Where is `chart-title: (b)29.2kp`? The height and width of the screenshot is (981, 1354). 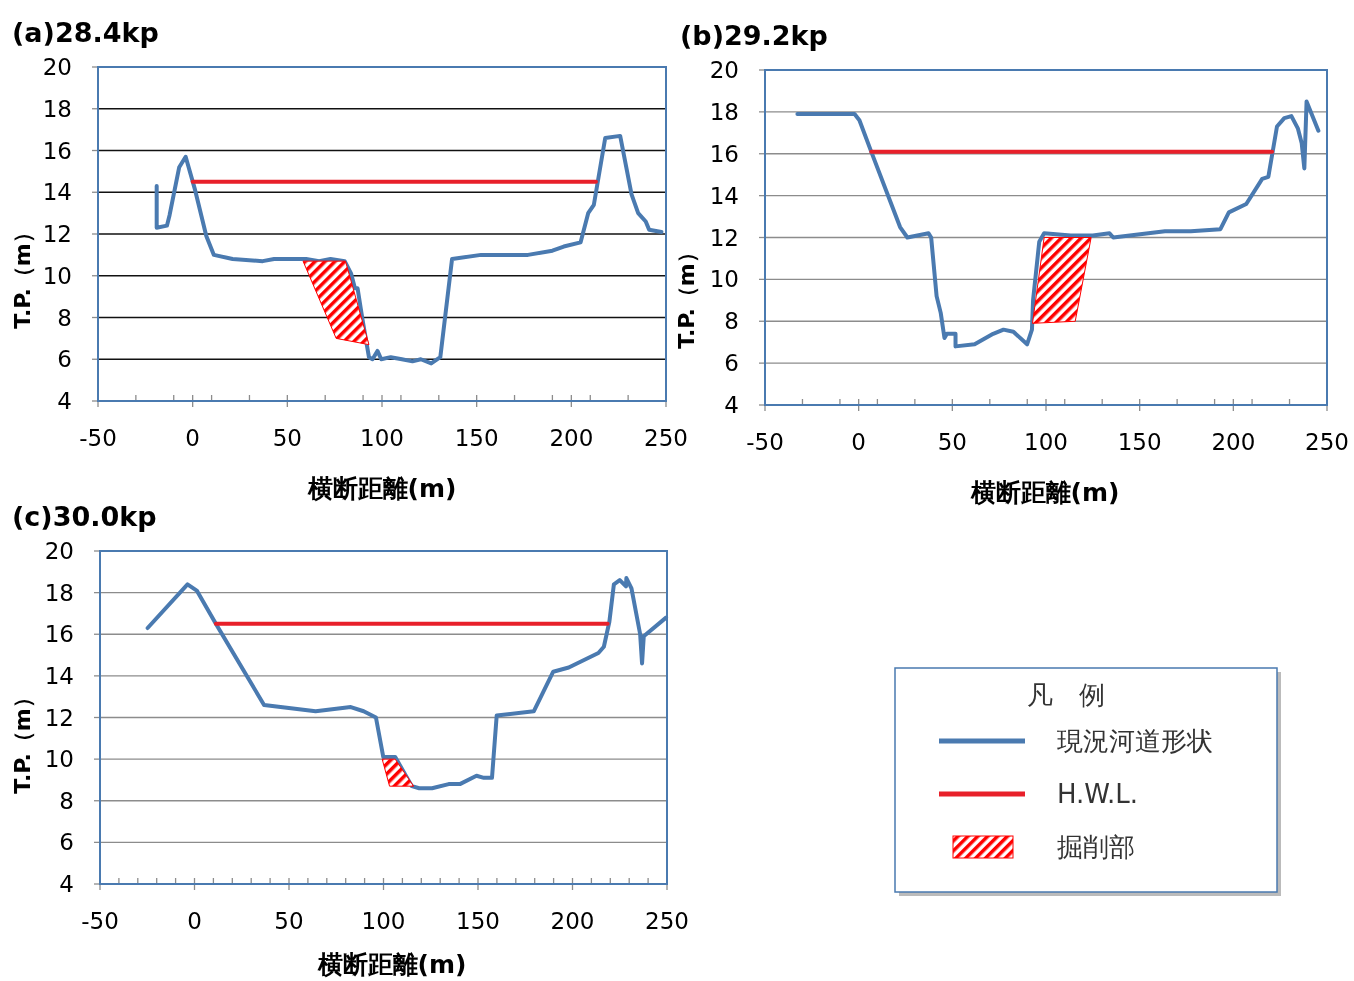
chart-title: (b)29.2kp is located at coordinates (754, 35).